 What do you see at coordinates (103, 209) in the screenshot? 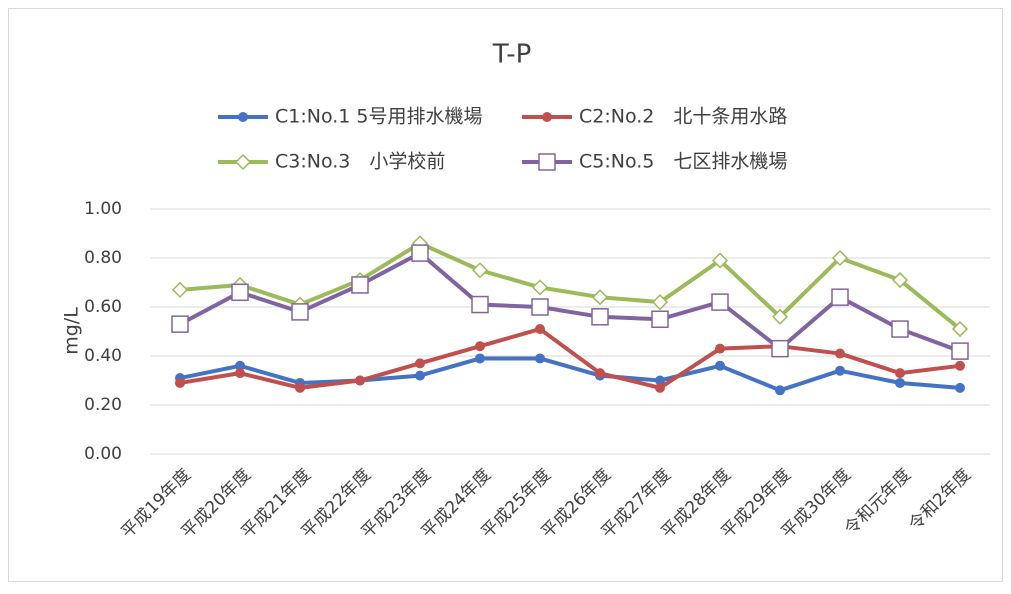
I see `y-tick-label: 1.00` at bounding box center [103, 209].